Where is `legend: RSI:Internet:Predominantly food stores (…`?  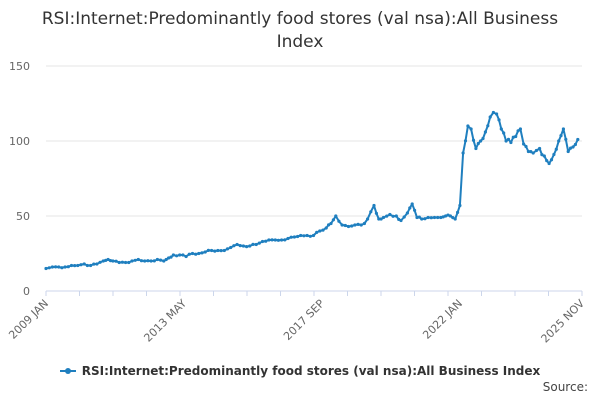 legend: RSI:Internet:Predominantly food stores (… is located at coordinates (300, 371).